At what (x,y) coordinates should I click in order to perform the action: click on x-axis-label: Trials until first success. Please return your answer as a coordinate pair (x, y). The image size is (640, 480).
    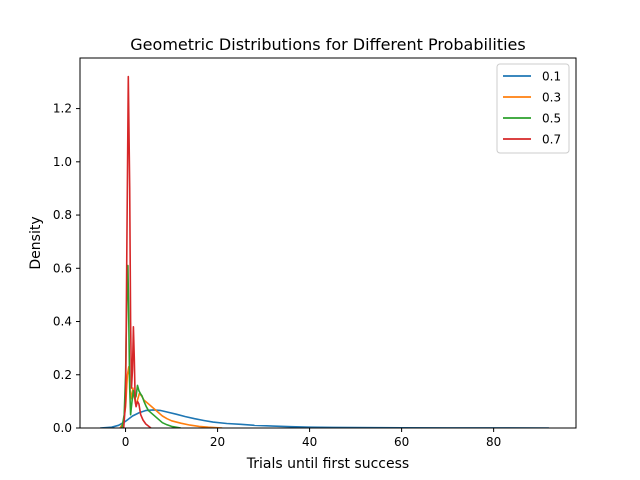
    Looking at the image, I should click on (327, 464).